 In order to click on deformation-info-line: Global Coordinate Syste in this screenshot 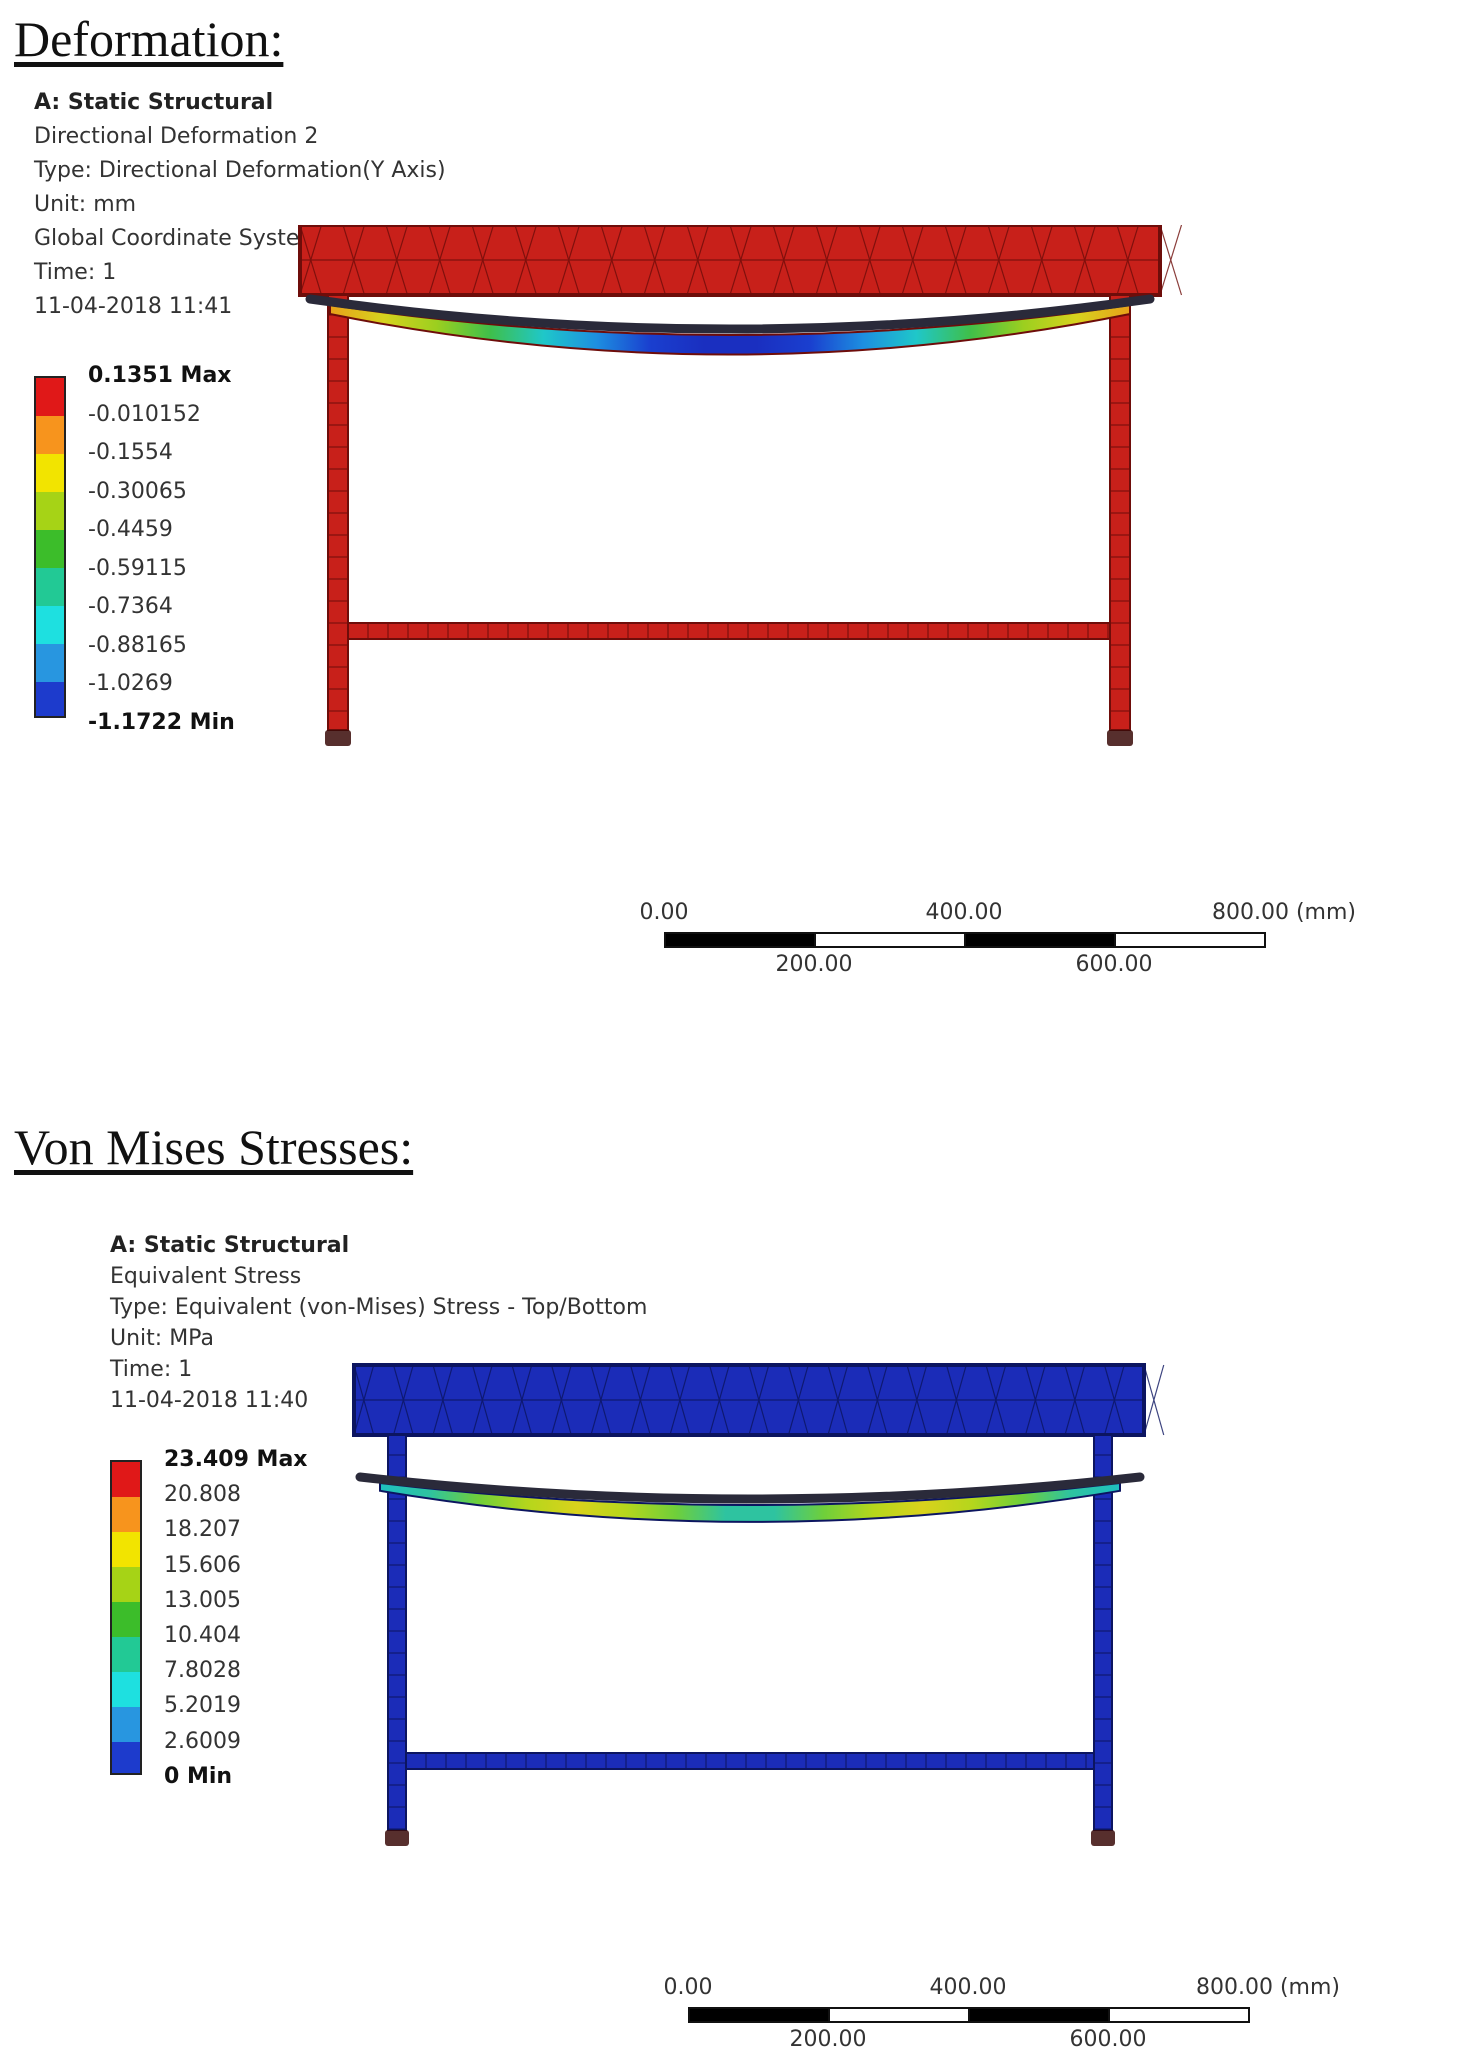, I will do `click(167, 238)`.